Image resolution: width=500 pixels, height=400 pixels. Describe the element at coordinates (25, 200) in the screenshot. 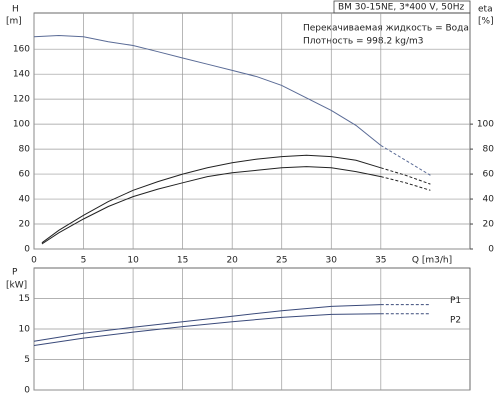

I see `y-tick-label: 40` at that location.